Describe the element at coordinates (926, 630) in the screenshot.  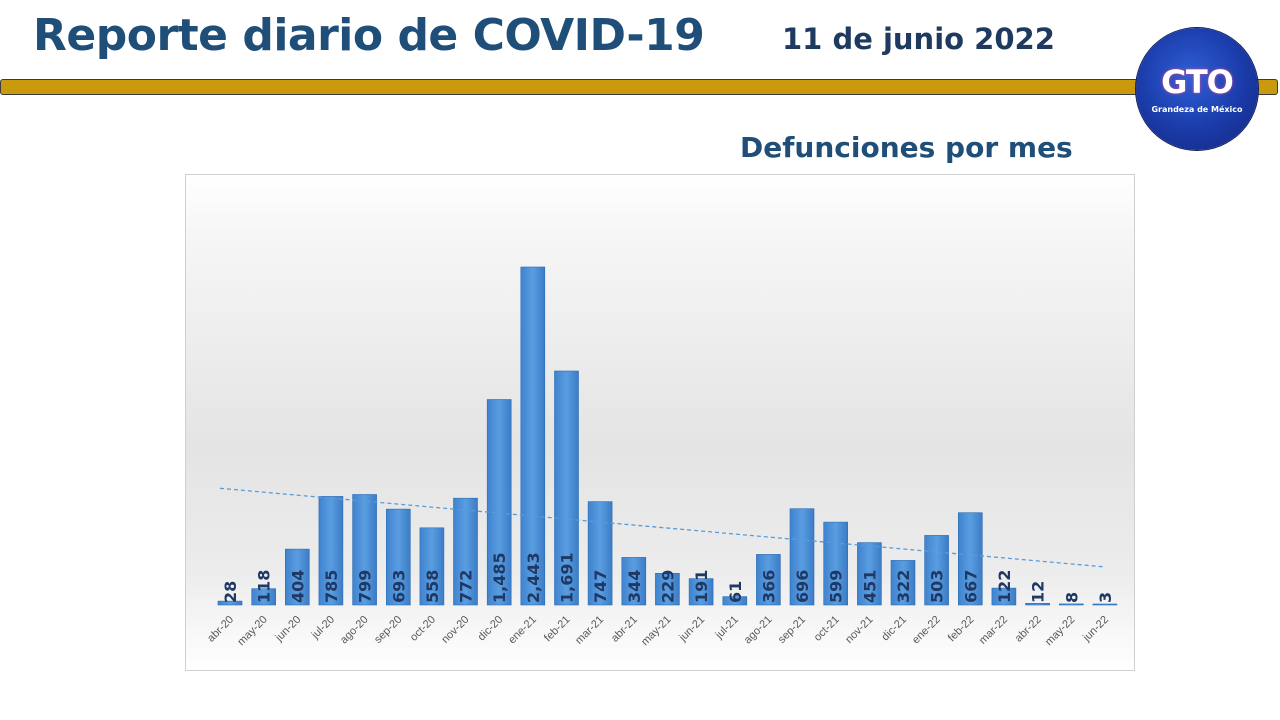
I see `tick-label-ene-22: ene-22` at that location.